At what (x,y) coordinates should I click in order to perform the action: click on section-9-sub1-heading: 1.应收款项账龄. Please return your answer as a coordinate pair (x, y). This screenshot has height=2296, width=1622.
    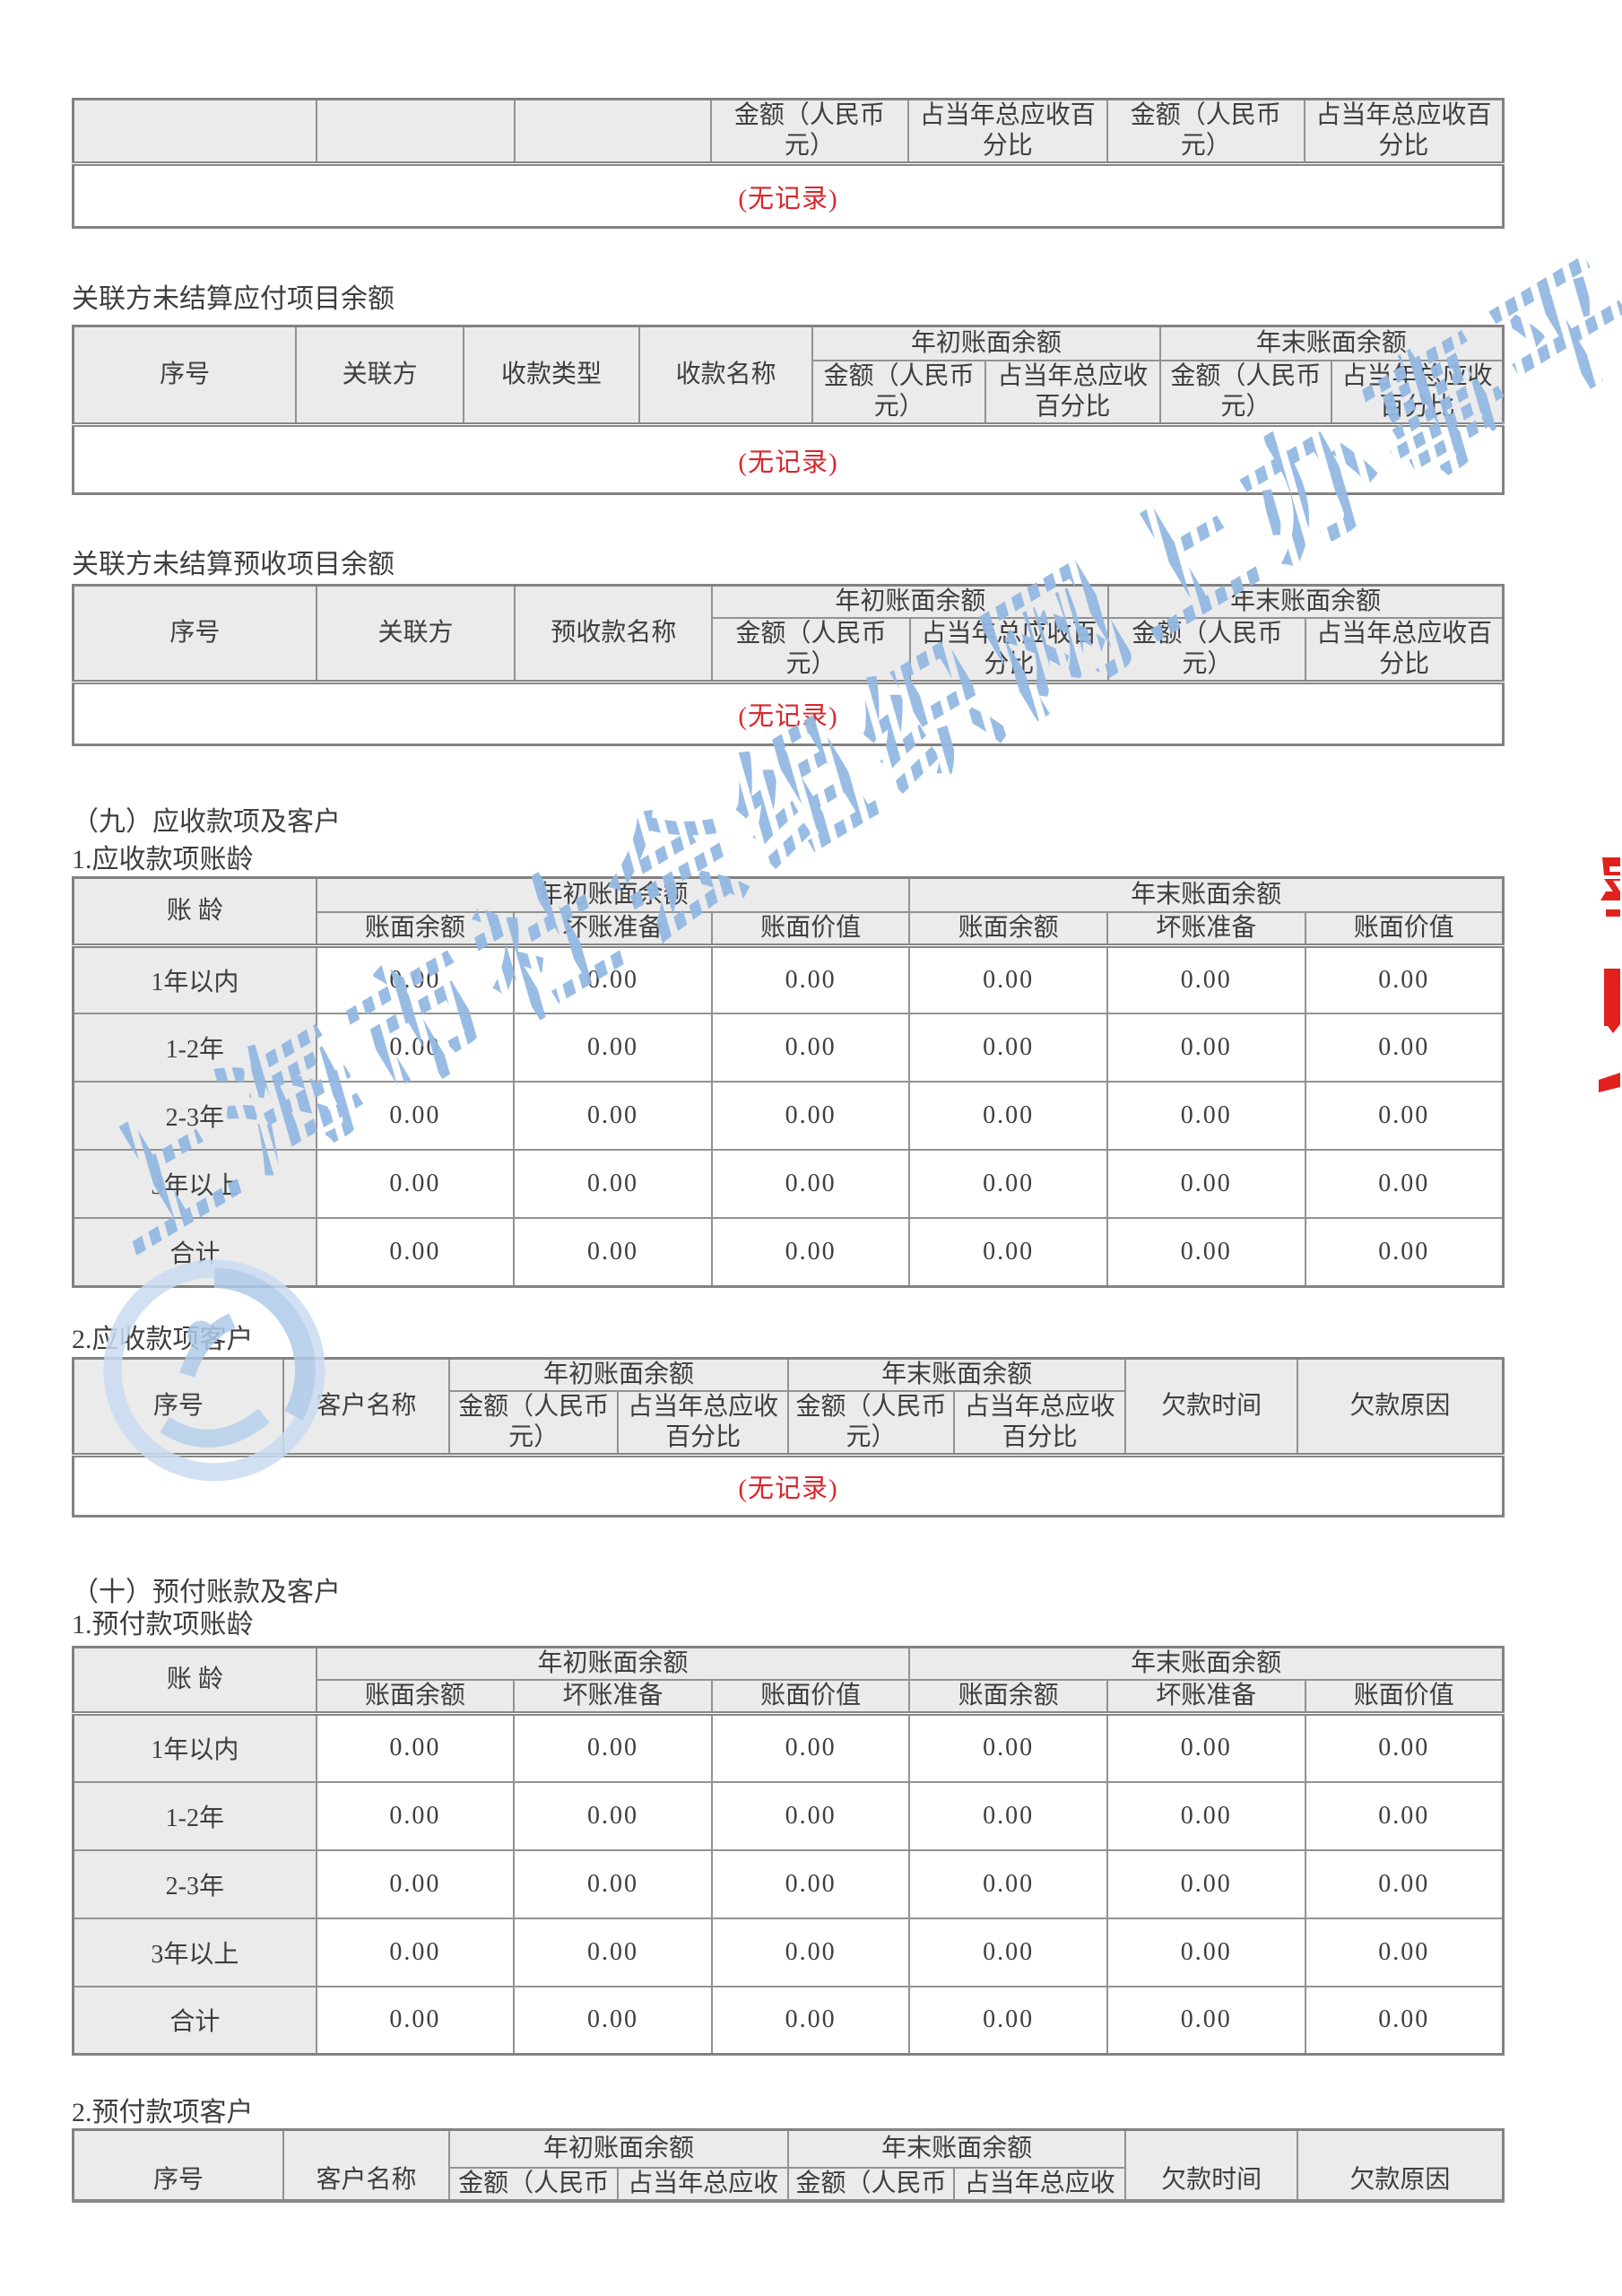
    Looking at the image, I should click on (163, 859).